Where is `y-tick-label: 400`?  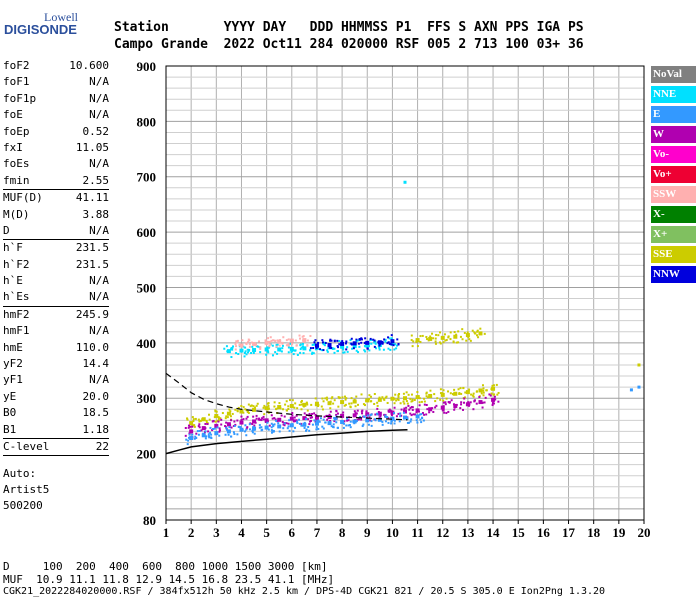 y-tick-label: 400 is located at coordinates (147, 343).